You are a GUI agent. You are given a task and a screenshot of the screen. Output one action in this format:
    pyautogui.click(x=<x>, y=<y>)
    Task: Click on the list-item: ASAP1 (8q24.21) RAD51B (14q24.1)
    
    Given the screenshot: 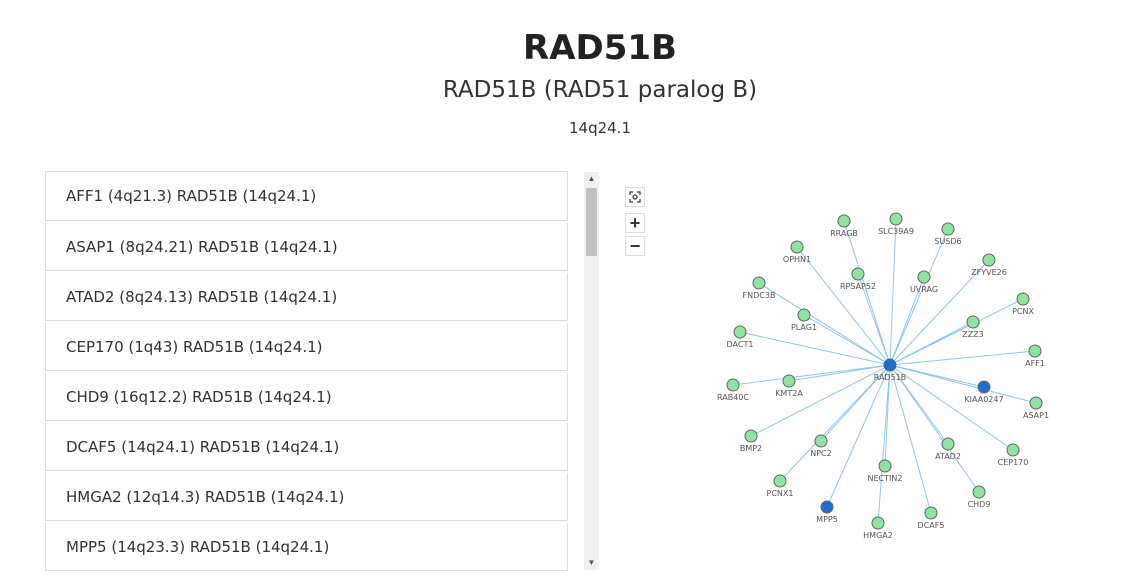 What is the action you would take?
    pyautogui.click(x=306, y=247)
    